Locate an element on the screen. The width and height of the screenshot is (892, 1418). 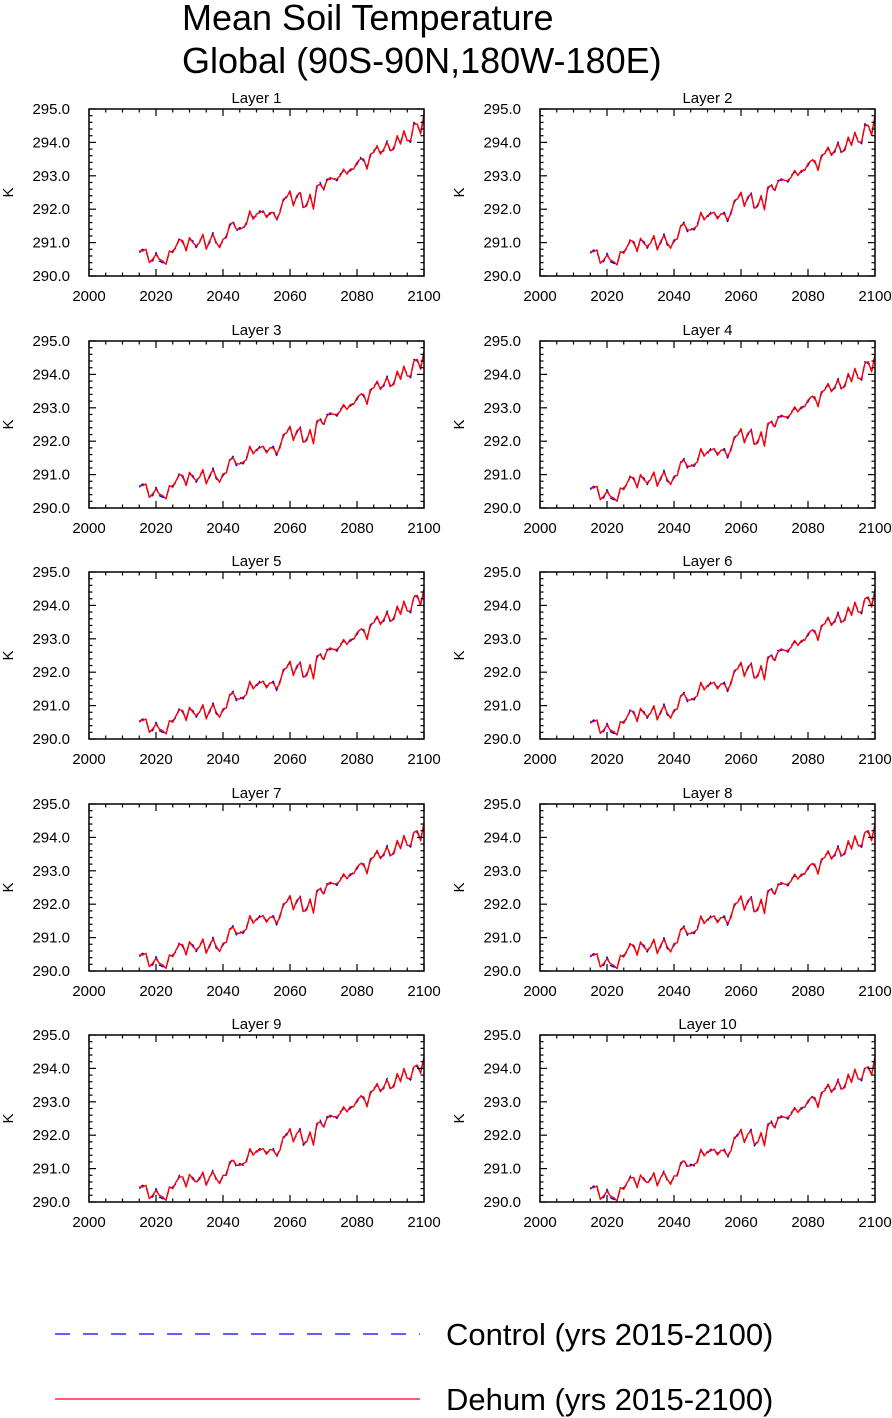
panel-title: Layer 9 is located at coordinates (256, 1024).